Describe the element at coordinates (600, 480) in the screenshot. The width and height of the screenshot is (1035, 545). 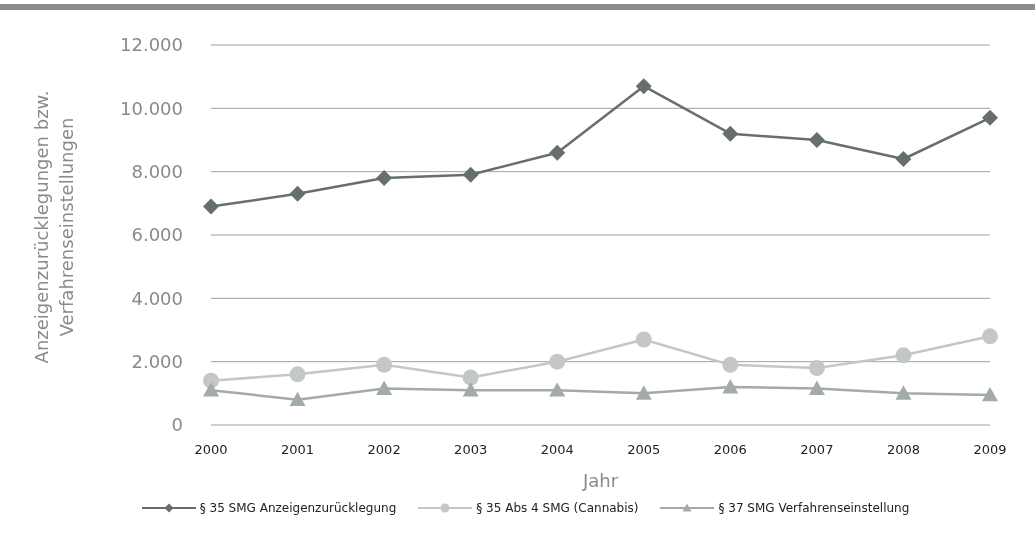
I see `x-axis-title: Jahr` at that location.